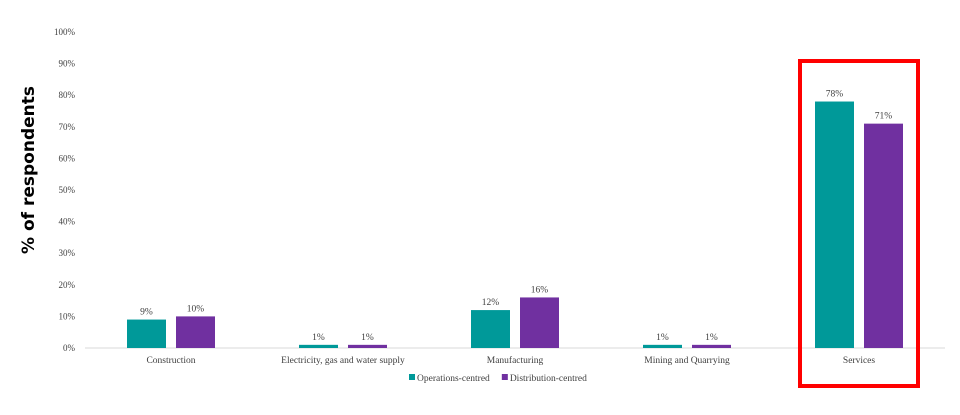 The image size is (960, 415). What do you see at coordinates (687, 361) in the screenshot?
I see `category-label: Mining and Quarrying` at bounding box center [687, 361].